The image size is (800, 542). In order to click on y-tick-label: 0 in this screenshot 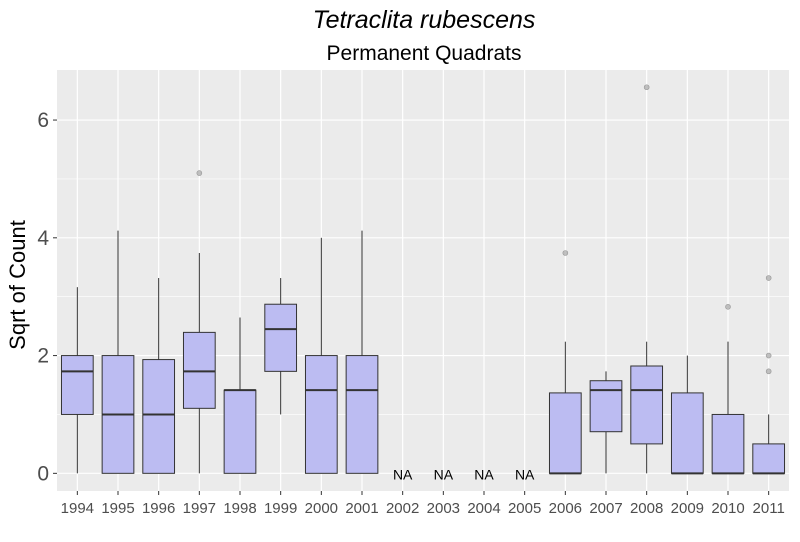, I will do `click(43, 473)`.